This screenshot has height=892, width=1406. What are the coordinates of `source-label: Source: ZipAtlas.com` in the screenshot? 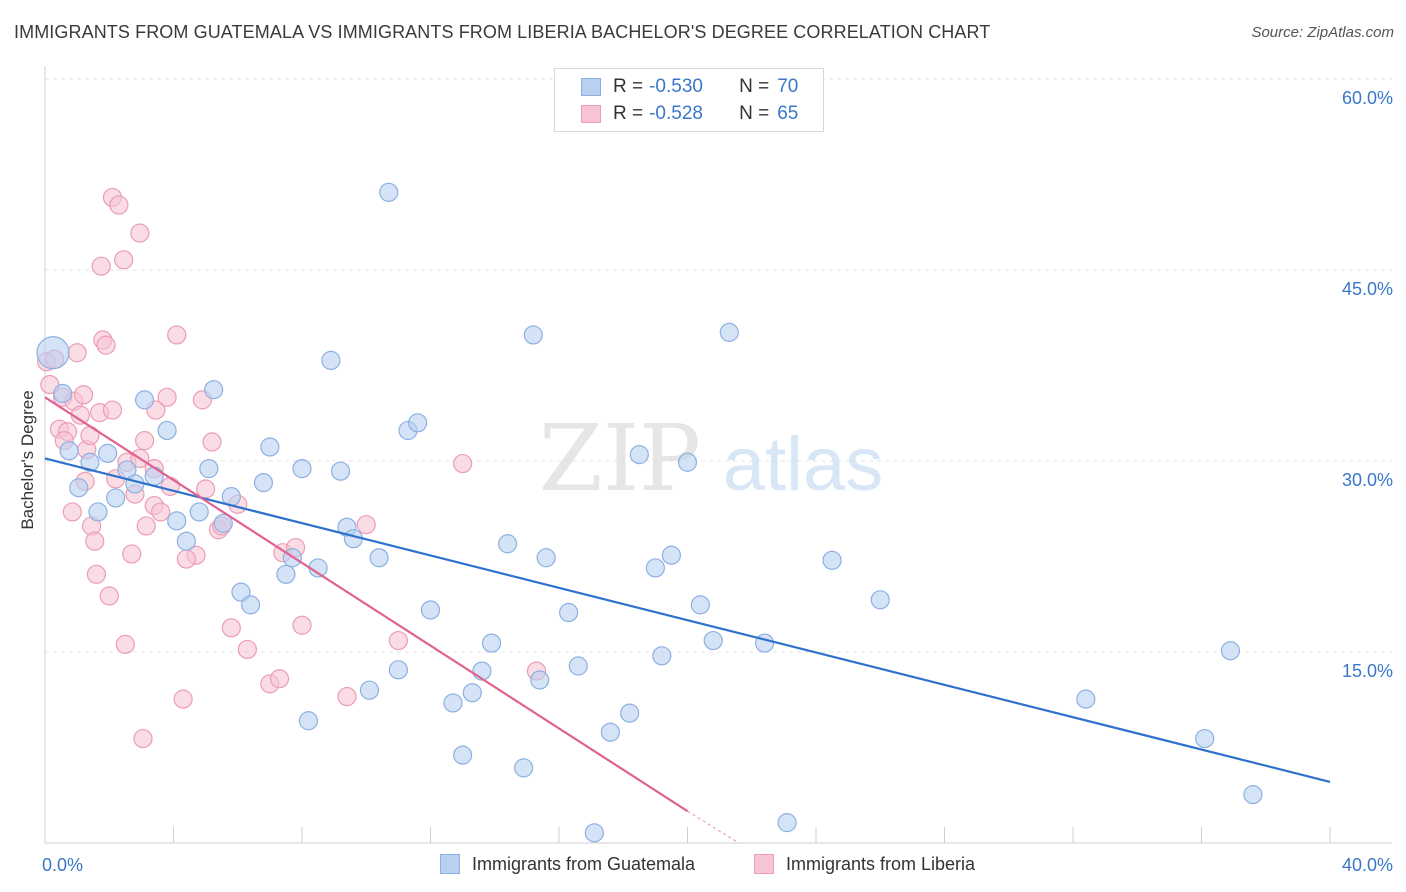 It's located at (1322, 32).